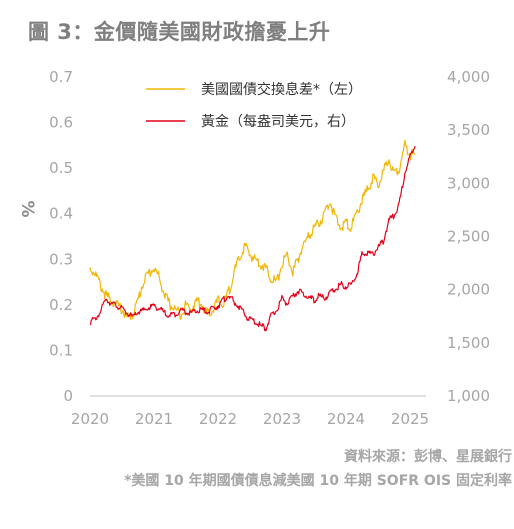  Describe the element at coordinates (61, 77) in the screenshot. I see `y-left-tick-label: 0.7` at that location.